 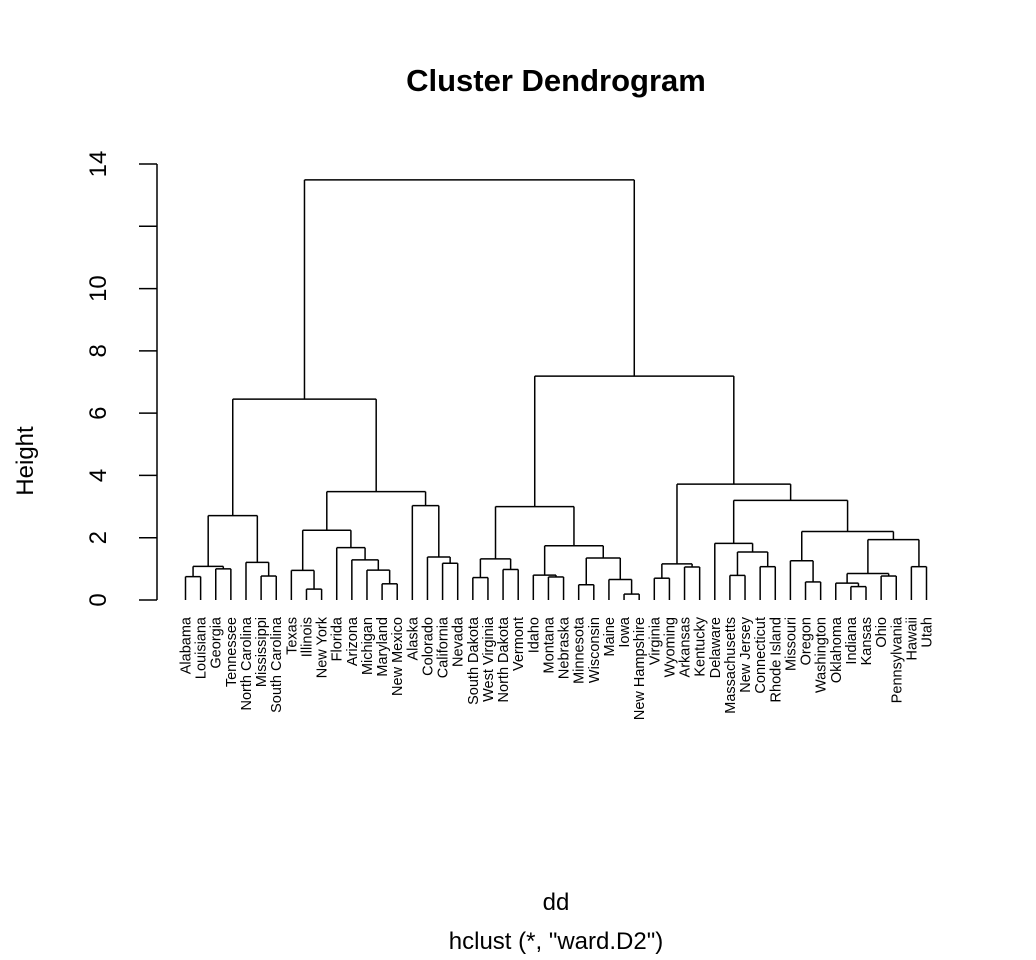 What do you see at coordinates (882, 632) in the screenshot?
I see `leaf-label: Ohio` at bounding box center [882, 632].